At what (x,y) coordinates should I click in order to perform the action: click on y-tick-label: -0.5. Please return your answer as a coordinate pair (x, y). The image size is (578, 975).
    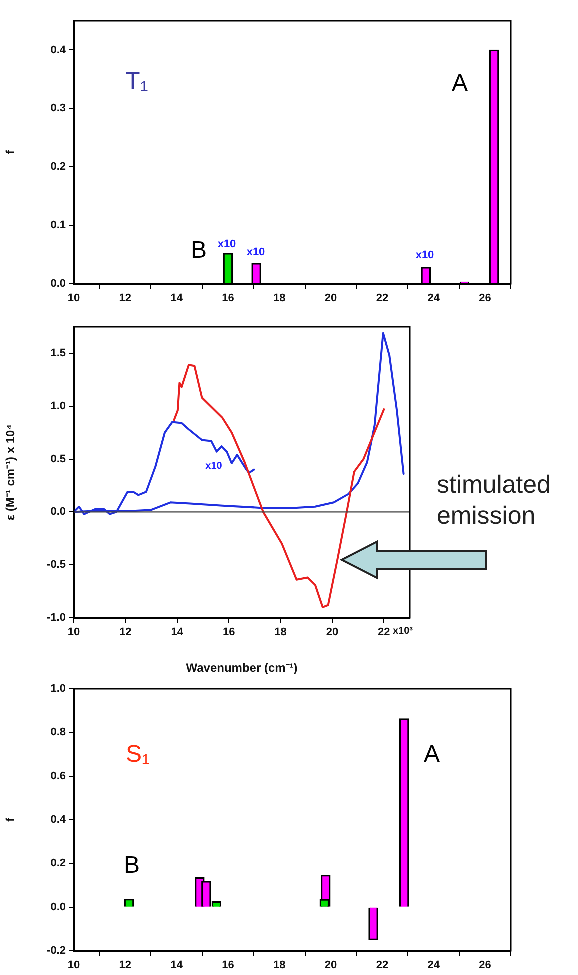
    Looking at the image, I should click on (56, 565).